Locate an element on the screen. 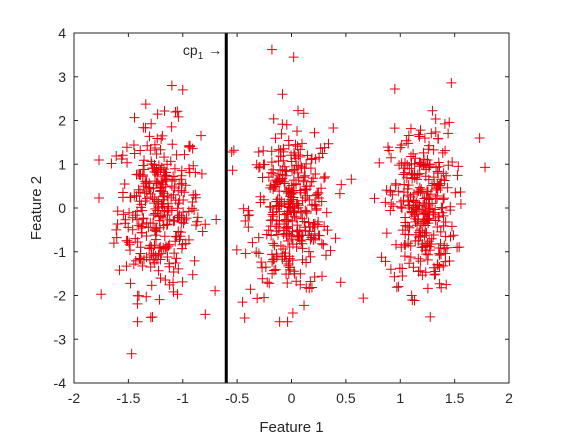 This screenshot has width=562, height=442. y-tick-label: -4 is located at coordinates (60, 383).